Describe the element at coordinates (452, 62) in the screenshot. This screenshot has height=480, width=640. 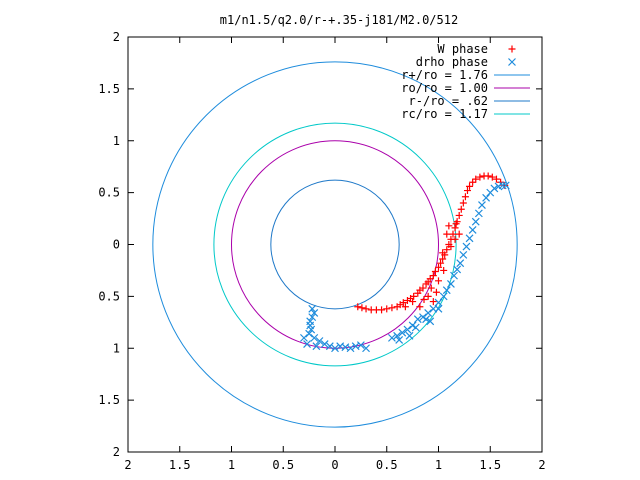
I see `legend-label-1: drho phase` at that location.